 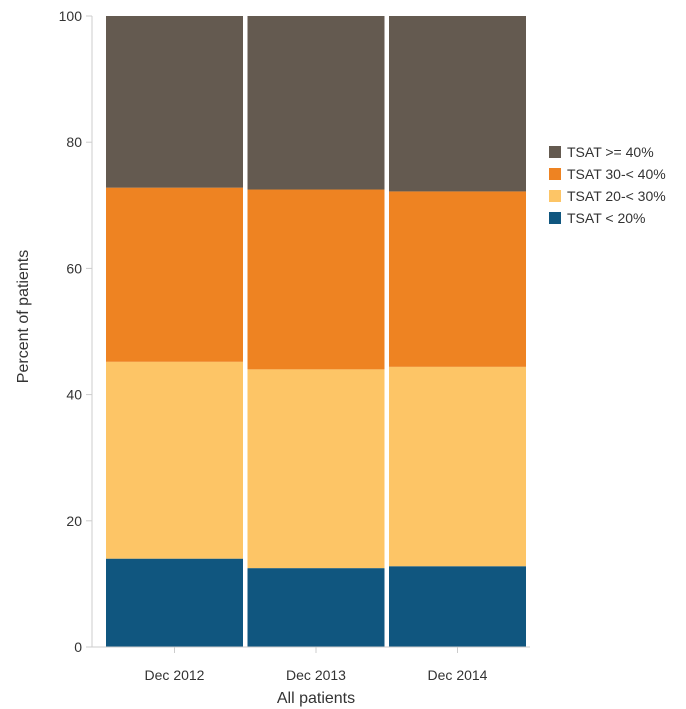 What do you see at coordinates (458, 675) in the screenshot?
I see `x-tick-label: Dec 2014` at bounding box center [458, 675].